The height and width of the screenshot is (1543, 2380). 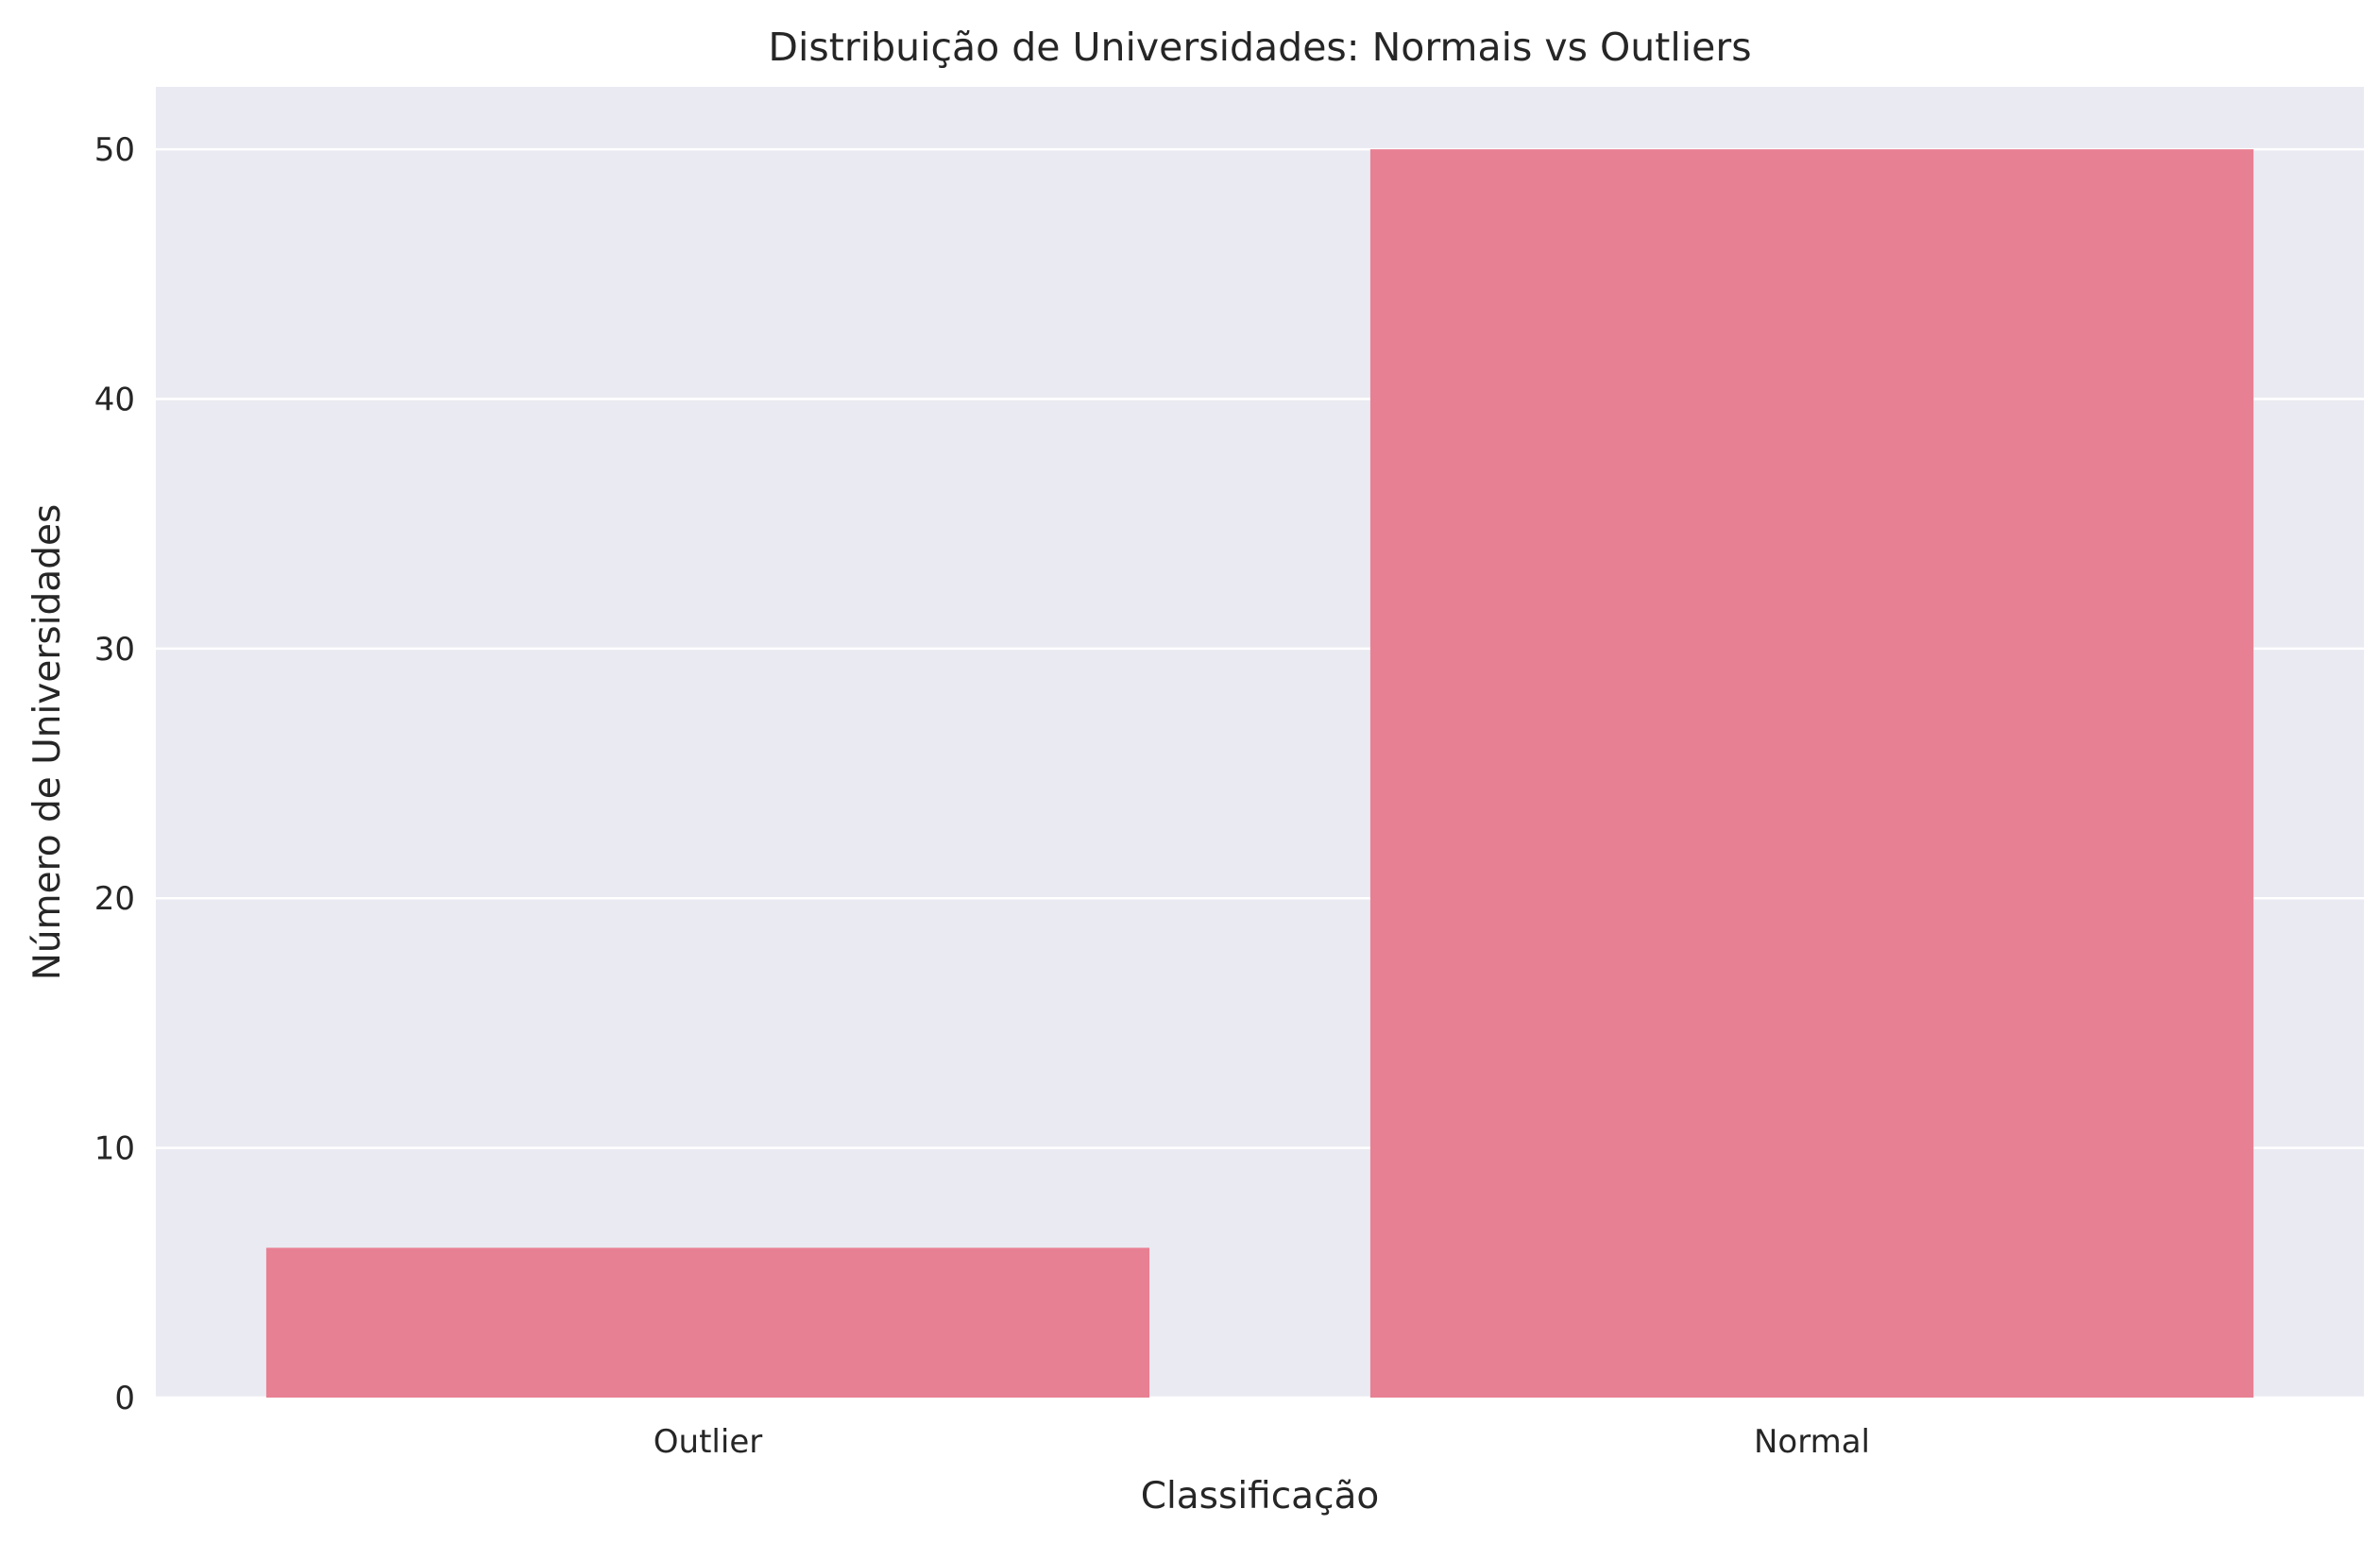 I want to click on x-tick-labels: Outlier Normal, so click(x=1262, y=1442).